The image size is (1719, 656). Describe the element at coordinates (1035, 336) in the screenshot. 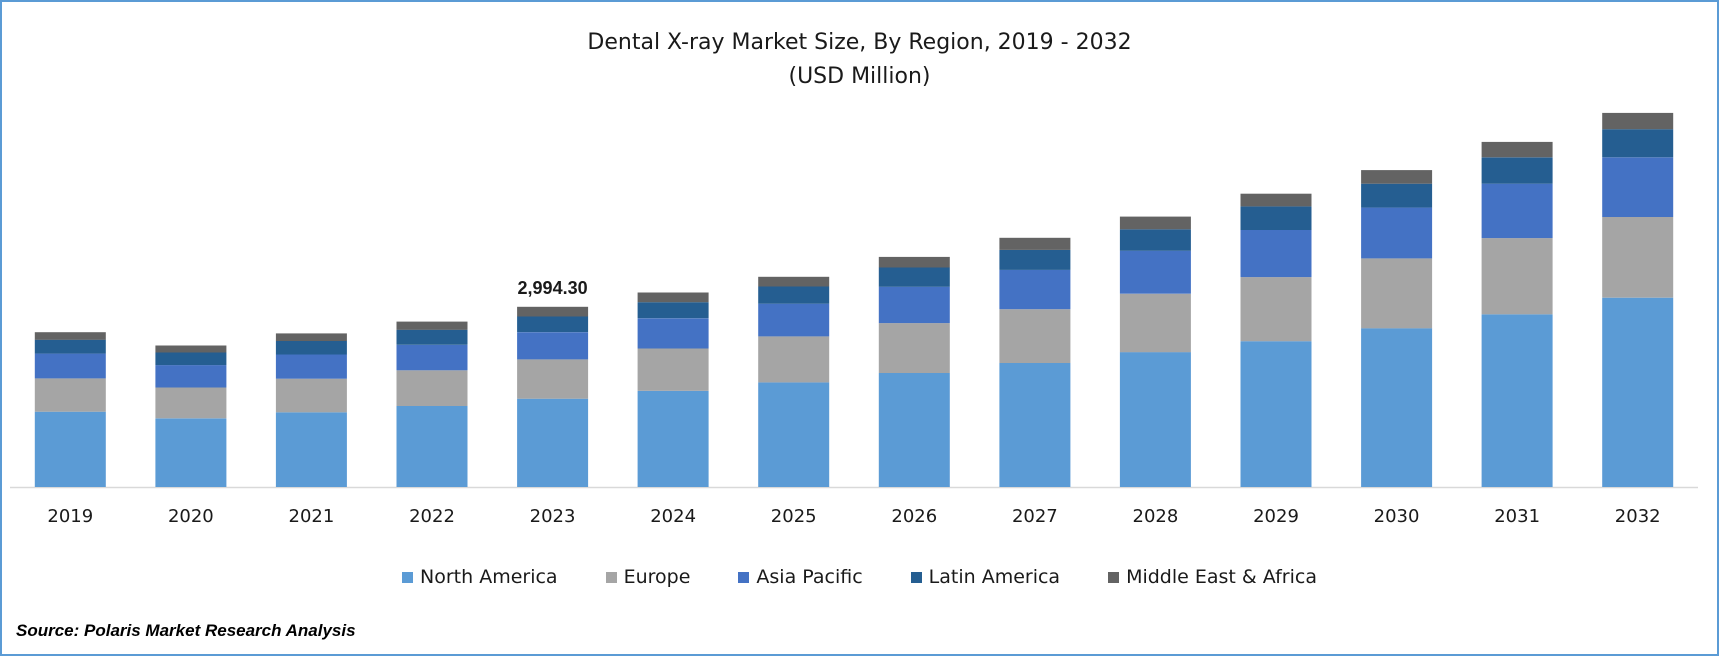

I see `bar-2027-europe` at that location.